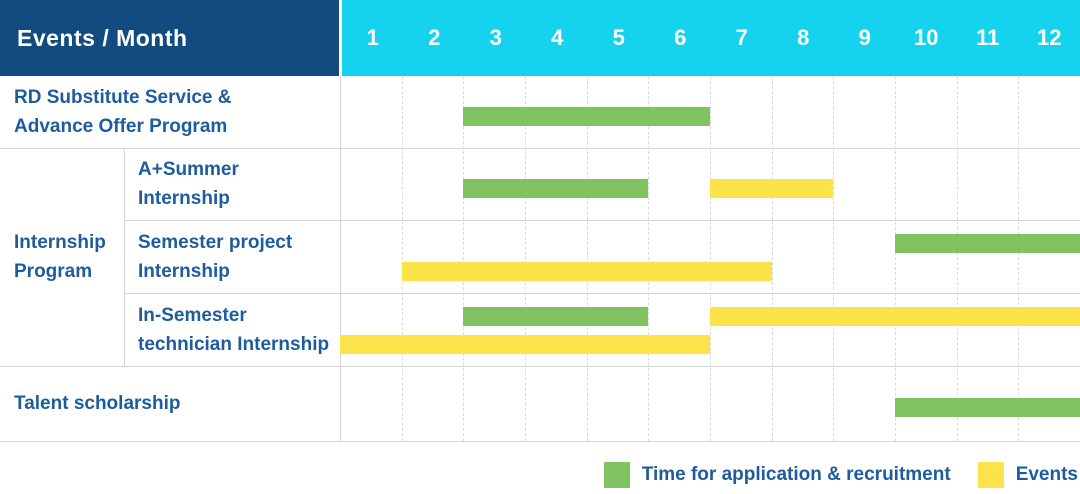 This screenshot has height=494, width=1080. I want to click on row-label-3: In-Semester technician Internship, so click(232, 329).